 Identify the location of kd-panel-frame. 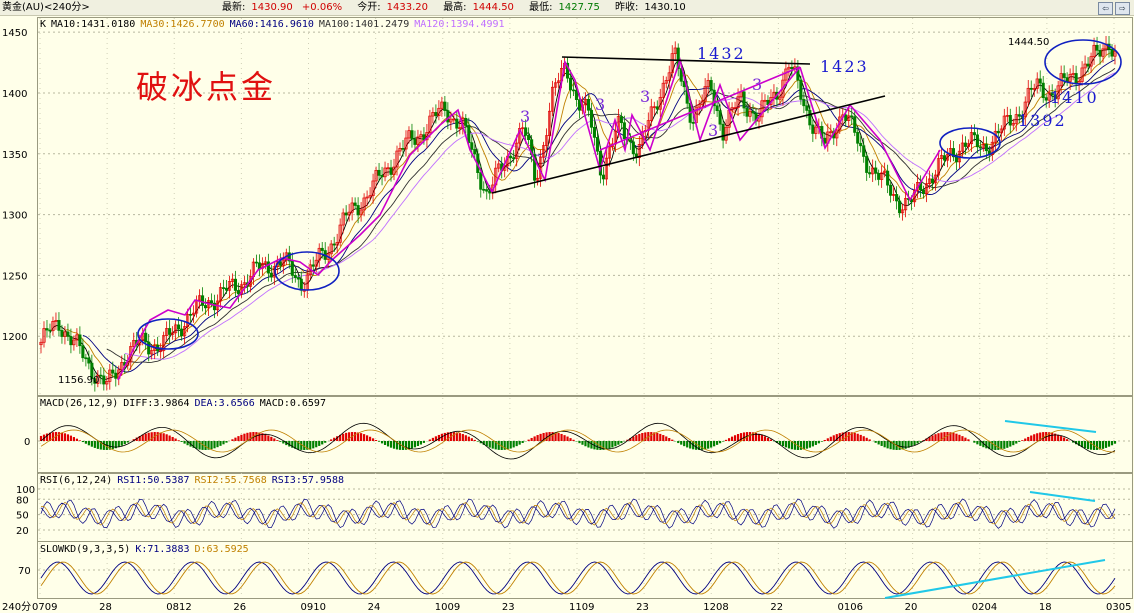
(585, 570).